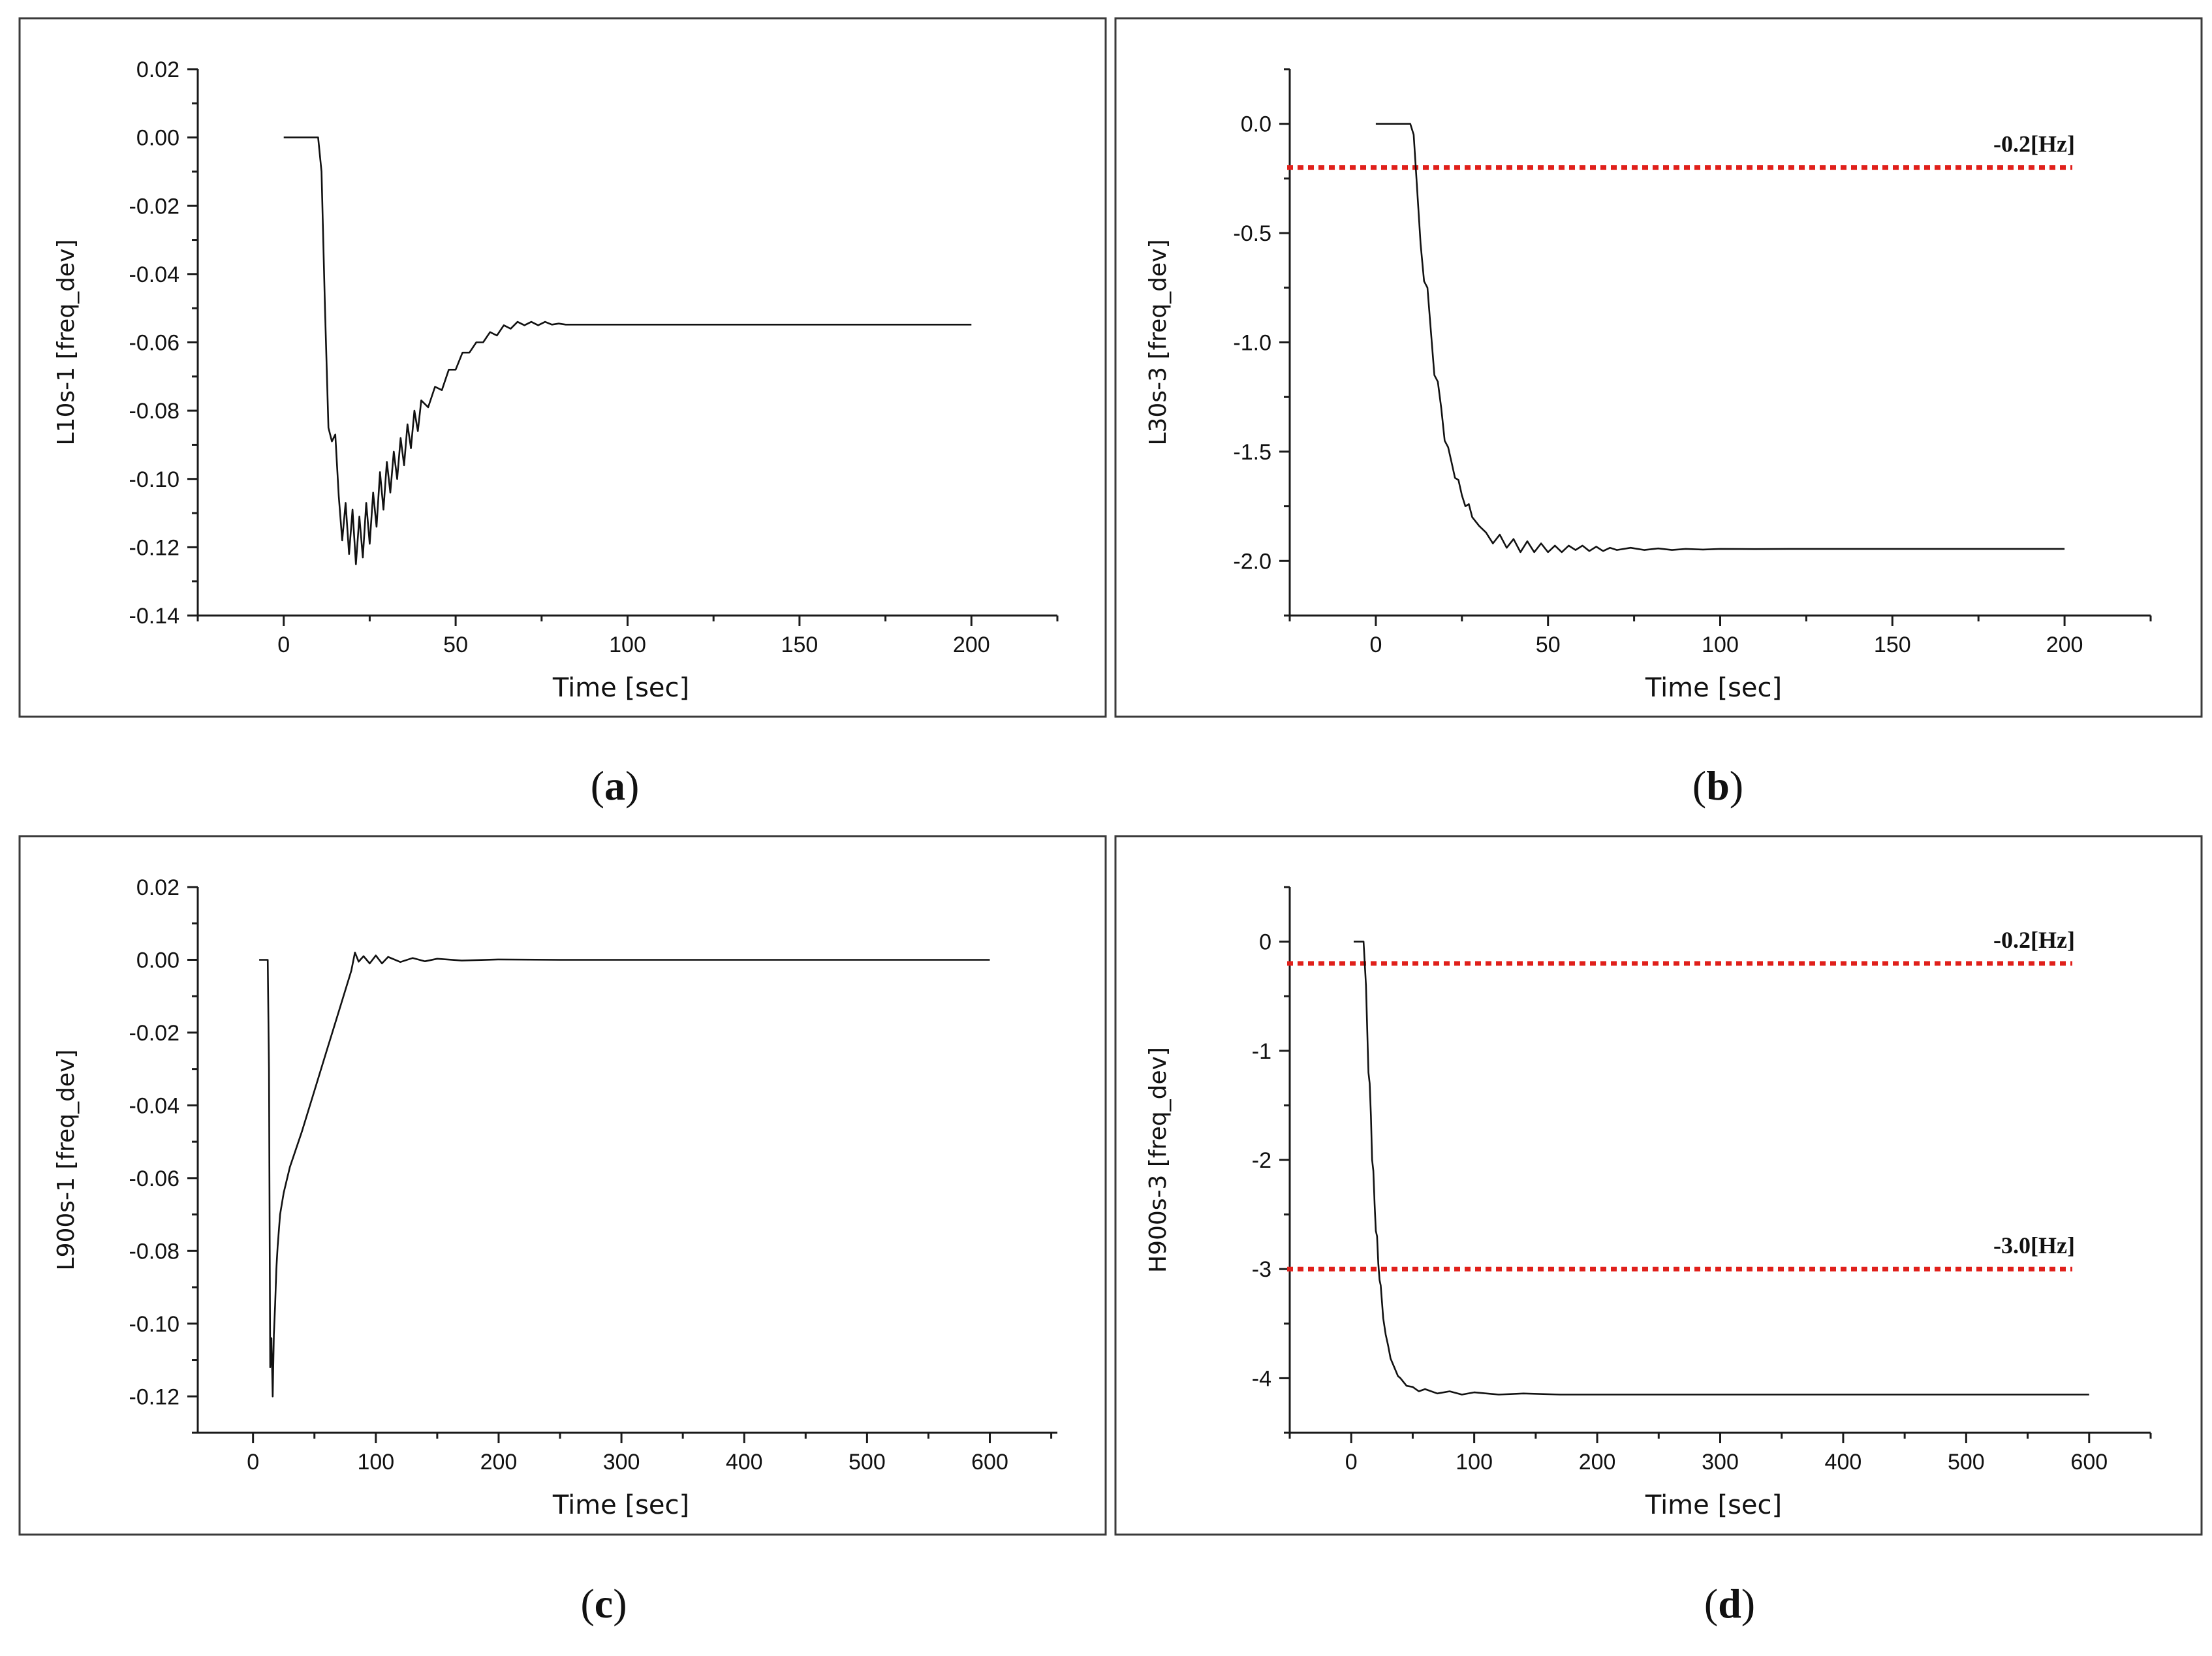 The height and width of the screenshot is (1656, 2212). Describe the element at coordinates (1252, 343) in the screenshot. I see `y-tick-label: -1.0` at that location.